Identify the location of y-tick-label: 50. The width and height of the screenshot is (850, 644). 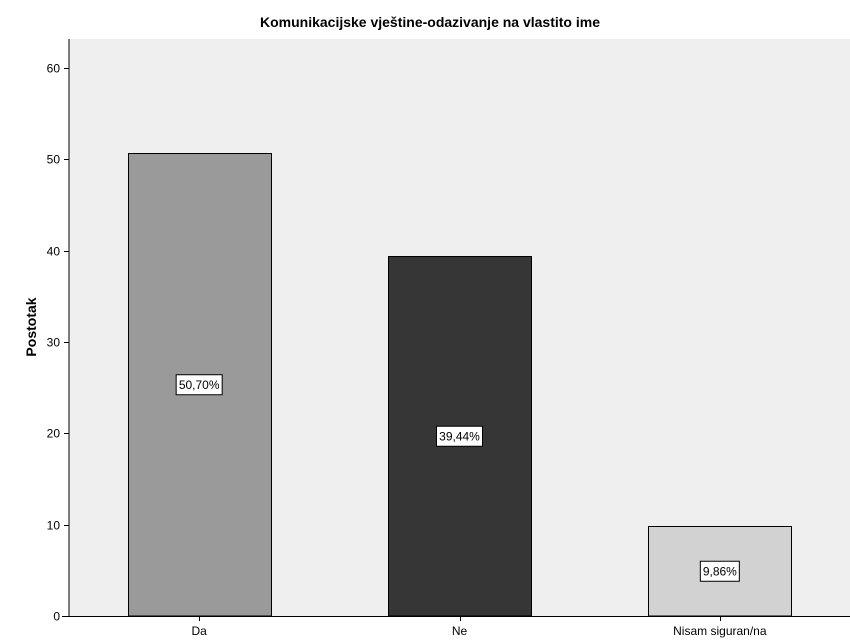
(54, 160).